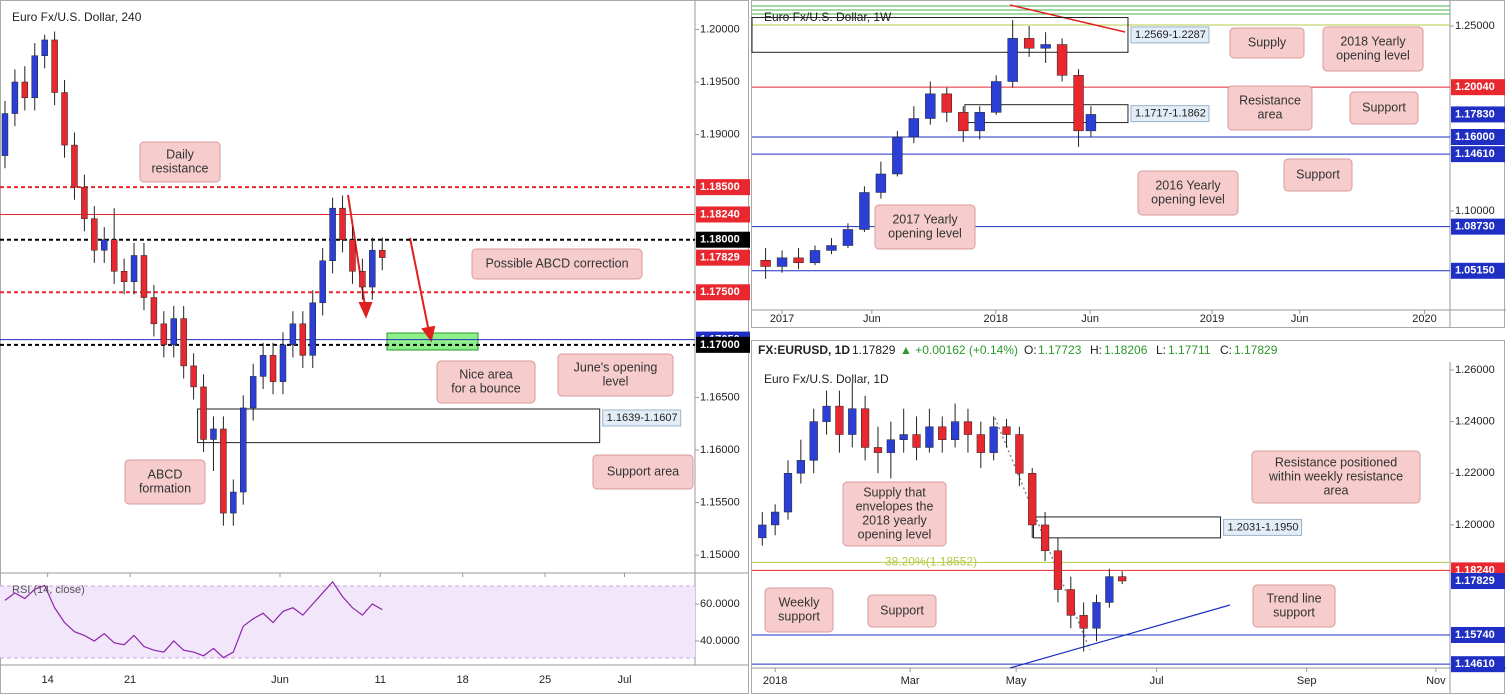  What do you see at coordinates (720, 240) in the screenshot?
I see `level-label: 1.18000` at bounding box center [720, 240].